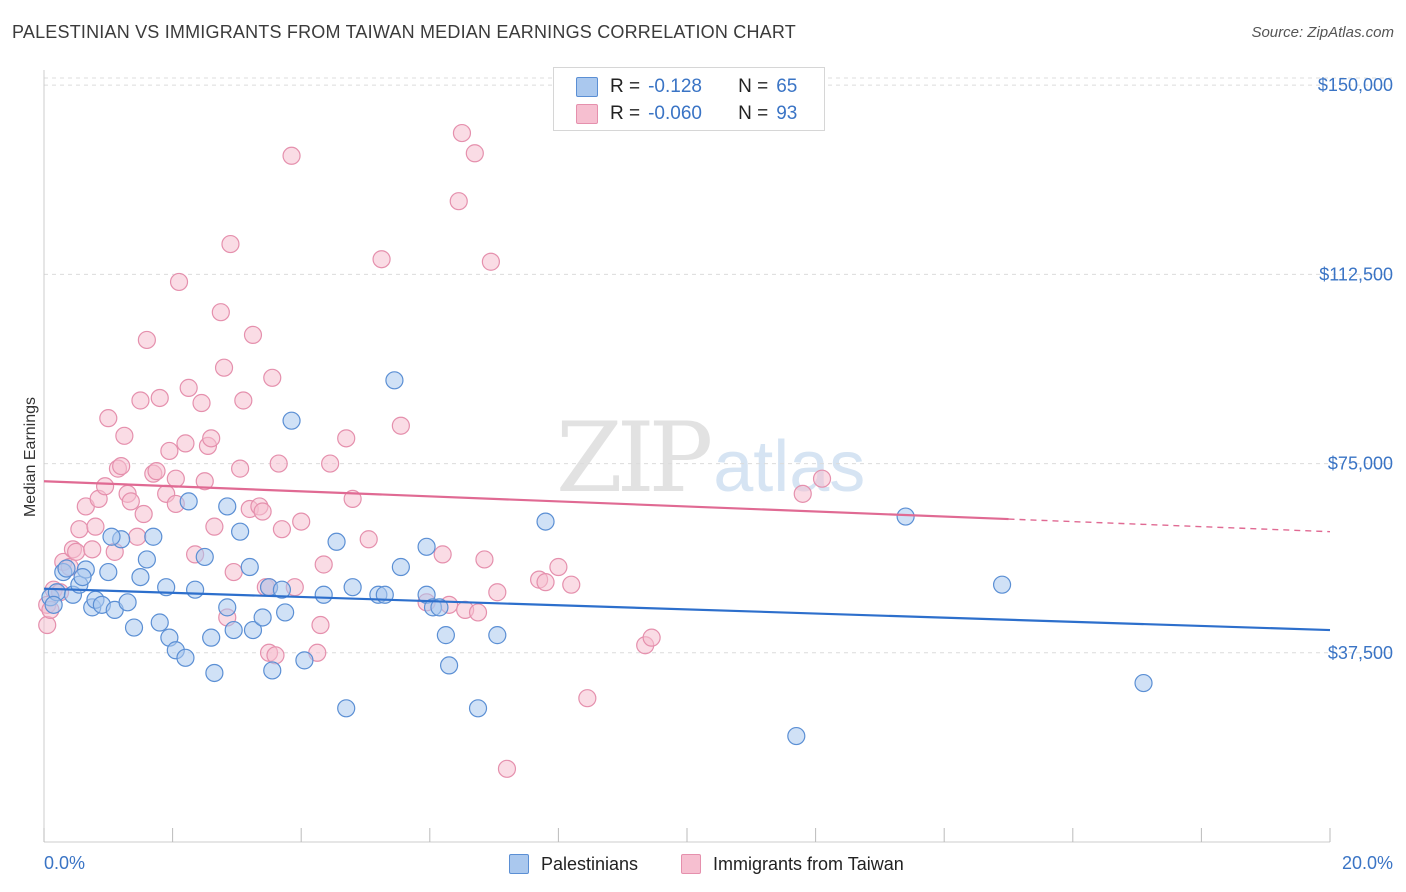 The image size is (1406, 892). Describe the element at coordinates (1169, 525) in the screenshot. I see `taiwan-trend-extension` at that location.